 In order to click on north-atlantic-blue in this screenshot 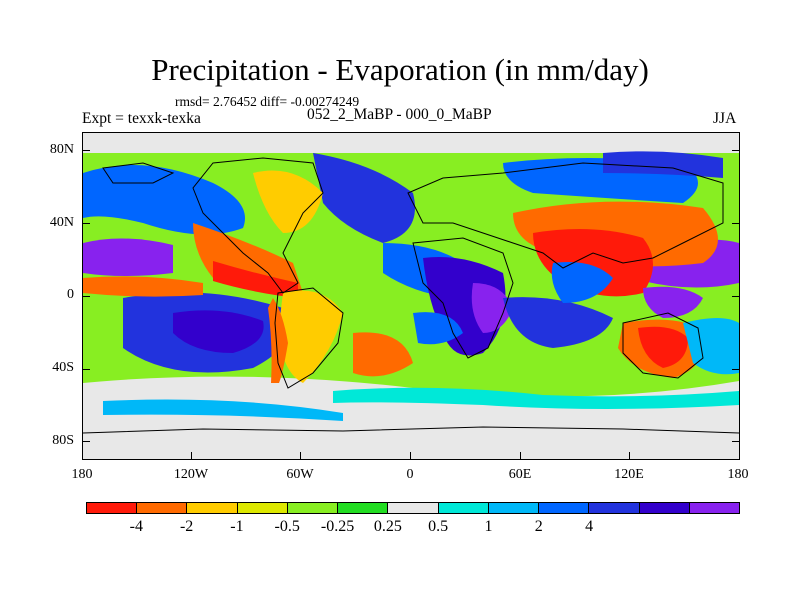, I will do `click(364, 198)`.